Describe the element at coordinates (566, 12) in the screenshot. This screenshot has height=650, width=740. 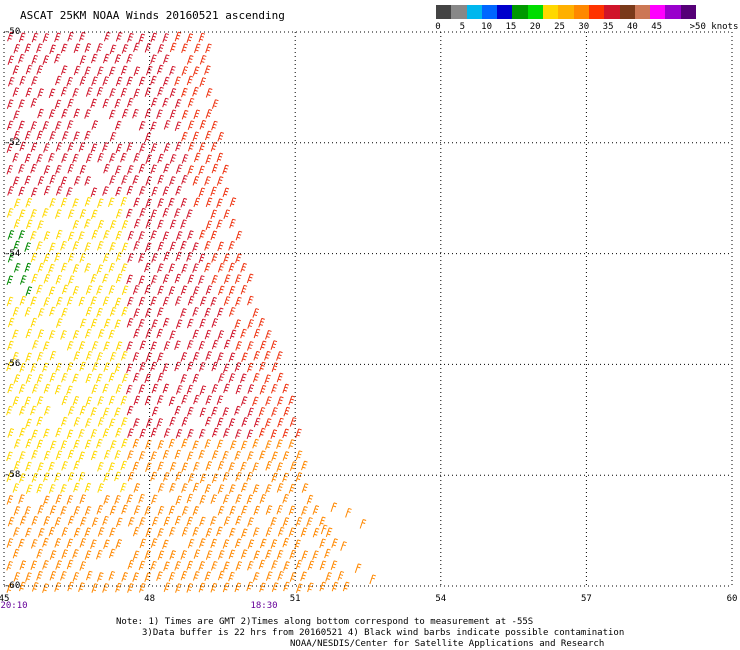
I see `speed-colorbar` at that location.